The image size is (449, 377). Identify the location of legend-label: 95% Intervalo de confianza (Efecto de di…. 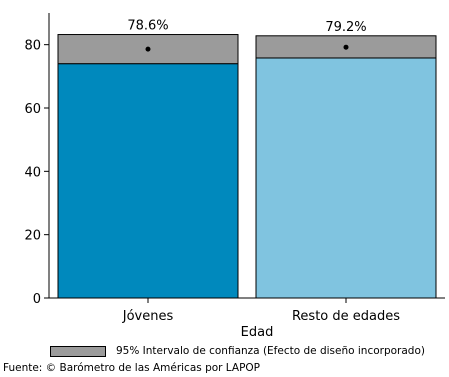
(270, 351).